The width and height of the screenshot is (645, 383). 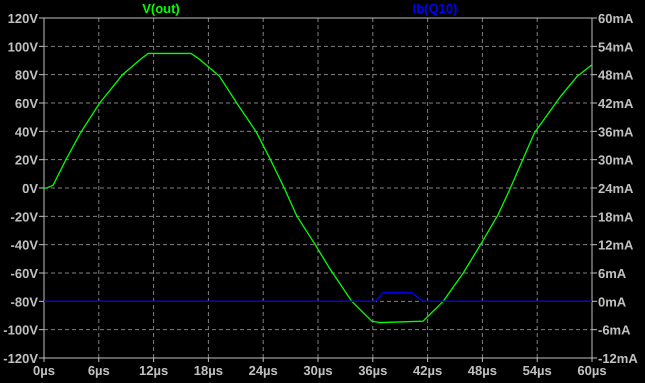 What do you see at coordinates (616, 132) in the screenshot?
I see `y2-tick-label: 36mA` at bounding box center [616, 132].